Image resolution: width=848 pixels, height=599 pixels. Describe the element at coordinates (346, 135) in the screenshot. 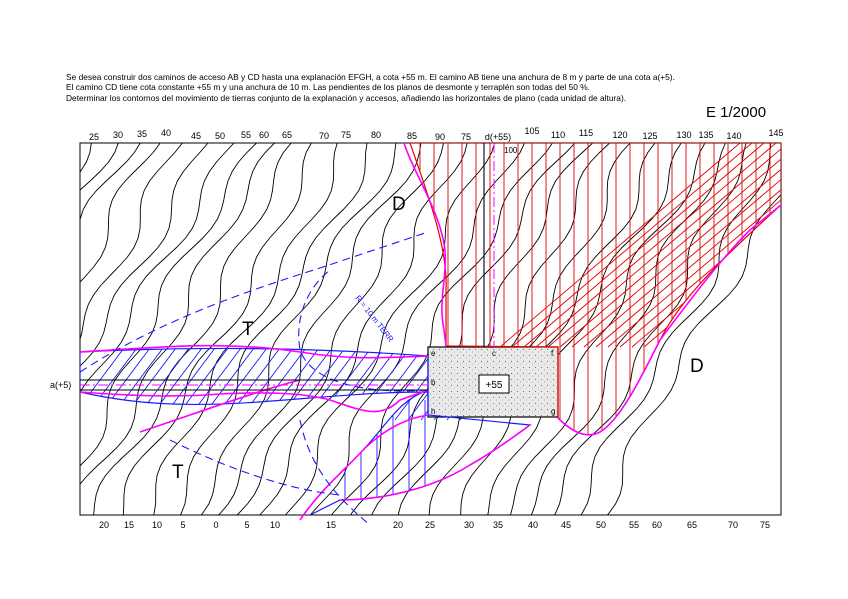

I see `top-label-10: 75` at that location.